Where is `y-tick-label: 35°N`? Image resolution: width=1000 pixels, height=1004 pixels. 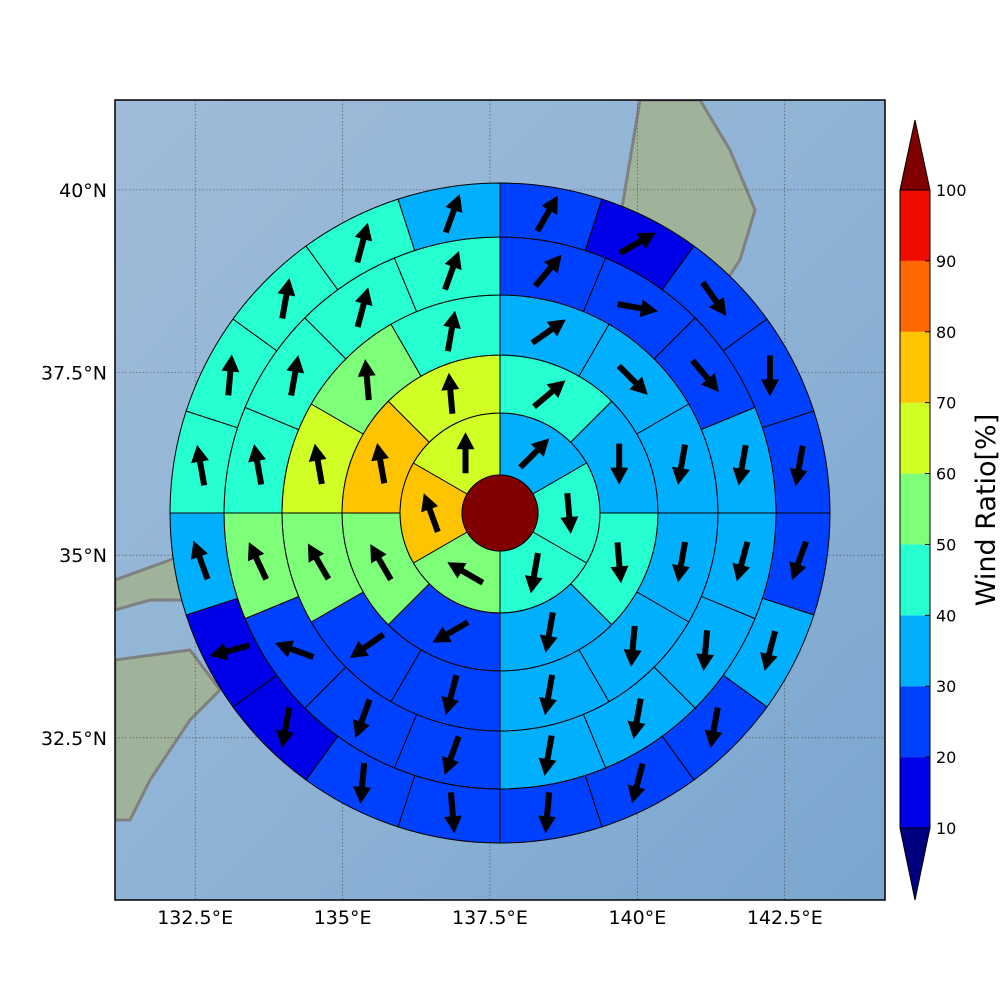 y-tick-label: 35°N is located at coordinates (83, 556).